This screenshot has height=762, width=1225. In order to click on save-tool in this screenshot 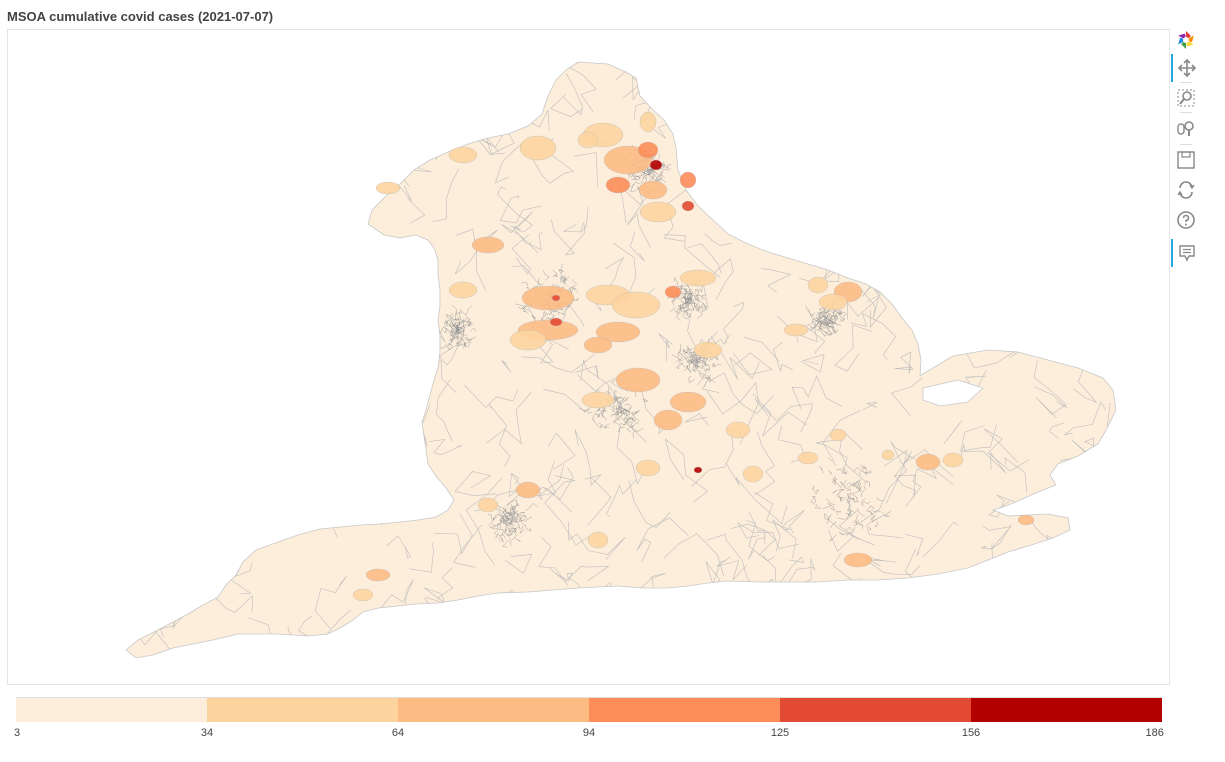, I will do `click(1186, 160)`.